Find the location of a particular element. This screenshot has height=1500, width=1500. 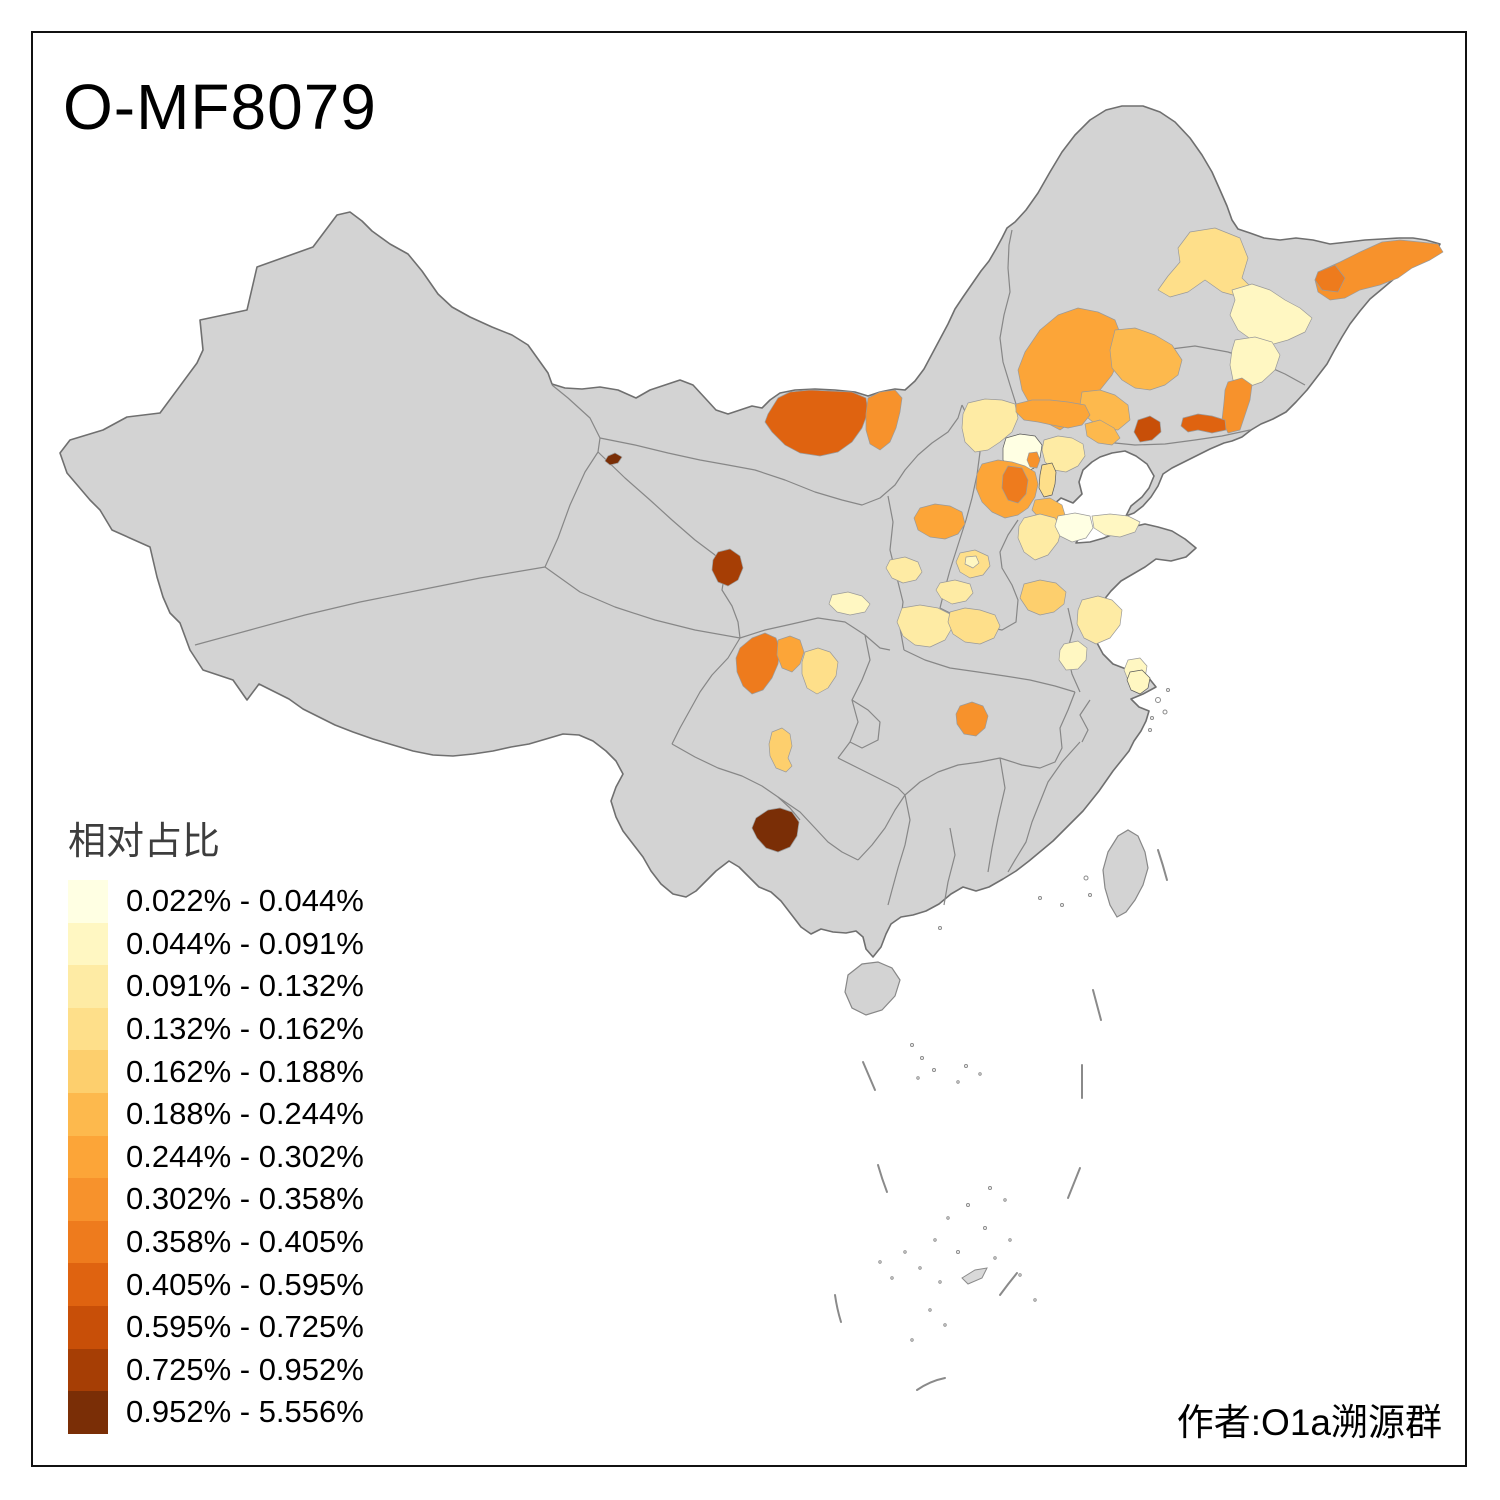

legend-label: 0.405% - 0.595% is located at coordinates (245, 1284).